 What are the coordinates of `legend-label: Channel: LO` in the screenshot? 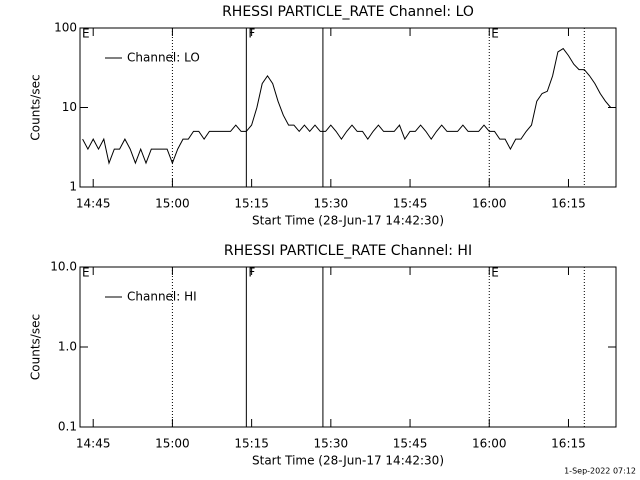 It's located at (163, 58).